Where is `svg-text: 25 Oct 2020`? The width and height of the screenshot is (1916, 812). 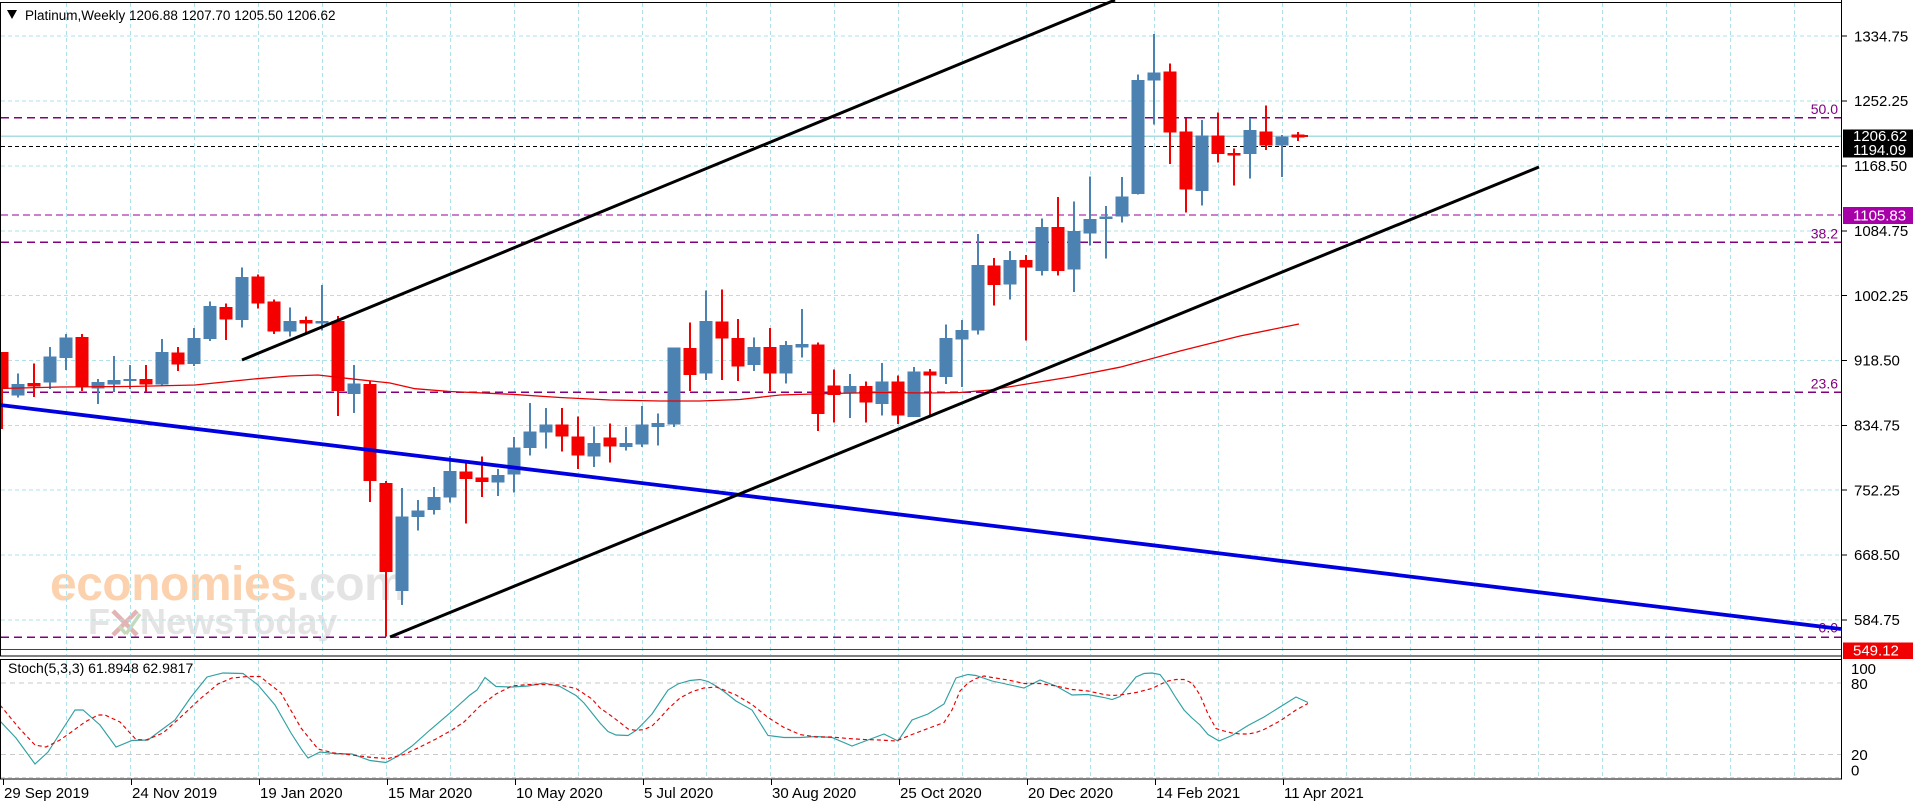 svg-text: 25 Oct 2020 is located at coordinates (941, 793).